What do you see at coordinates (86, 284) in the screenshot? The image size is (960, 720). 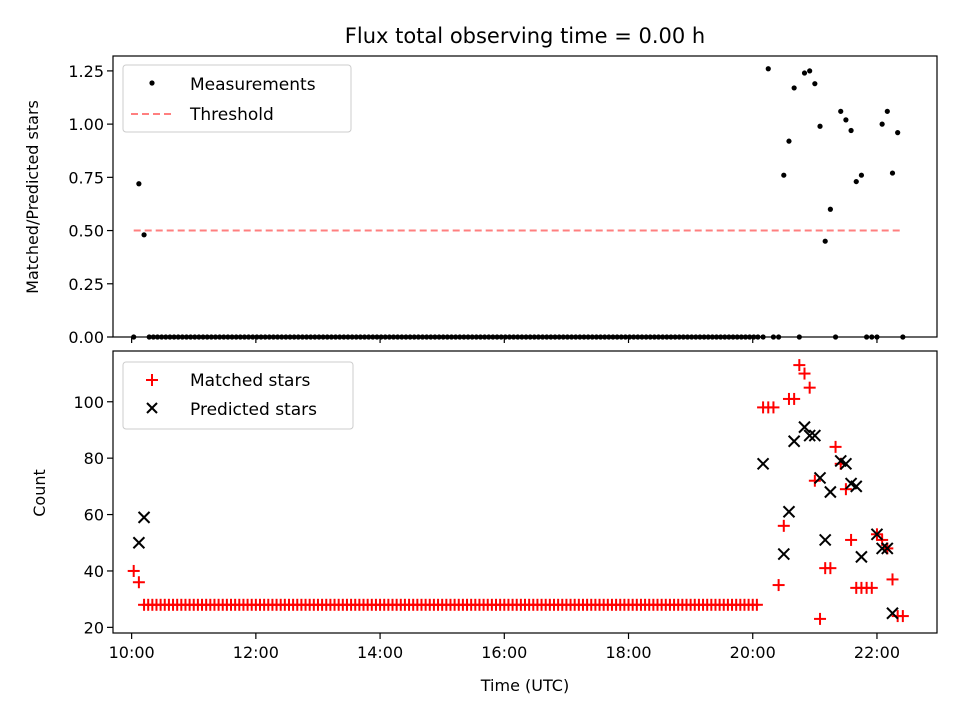 I see `ratio-y-tick-label: 0.25` at bounding box center [86, 284].